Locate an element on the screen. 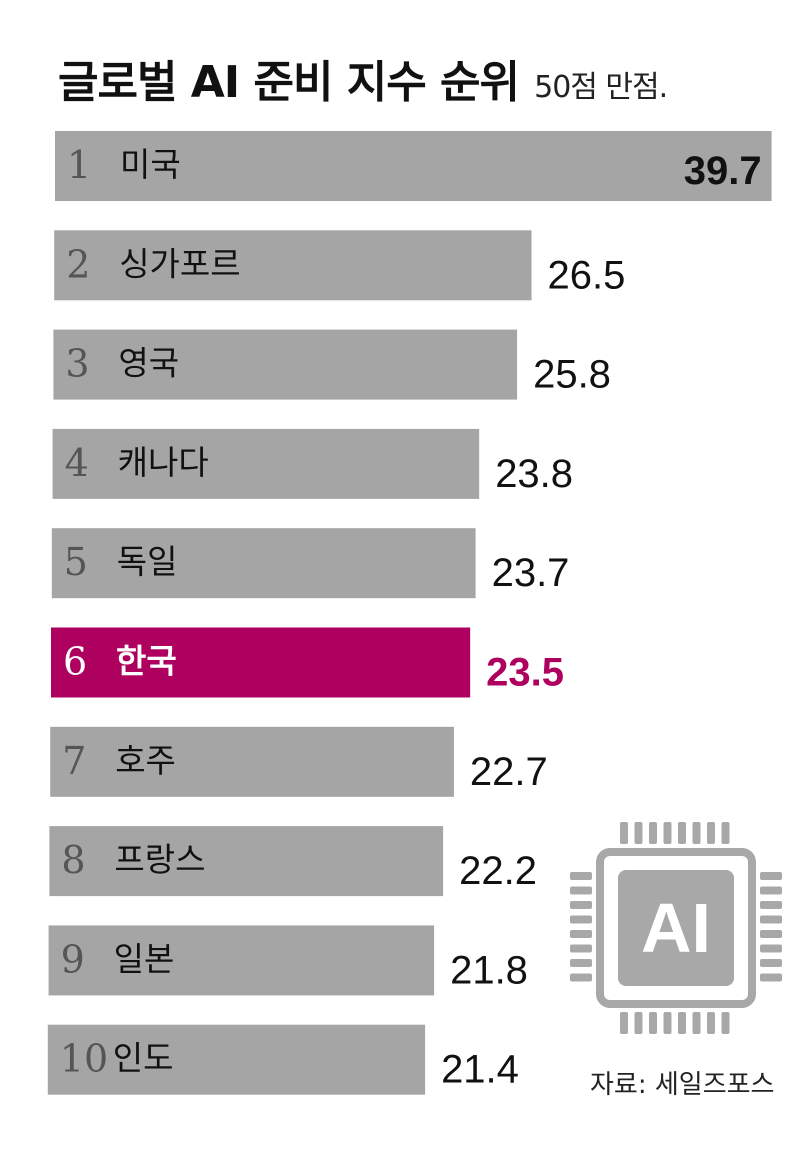 The image size is (811, 1152). rank-label: 8 is located at coordinates (73, 860).